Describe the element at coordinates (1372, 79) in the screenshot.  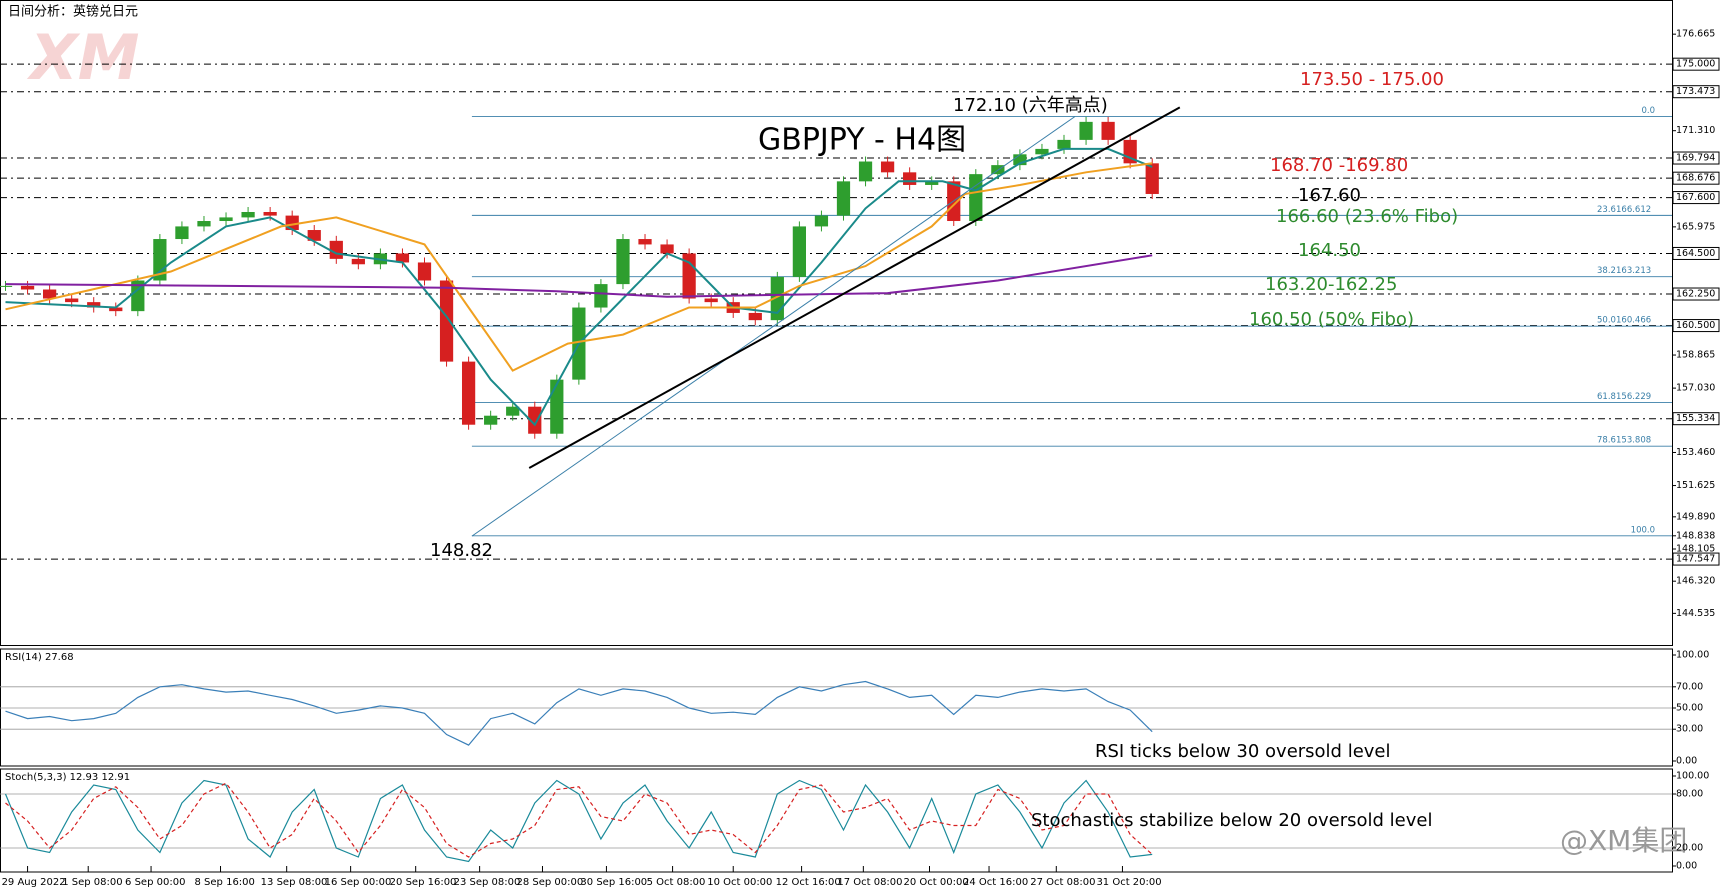
I see `annotation: 173.50 - 175.00` at that location.